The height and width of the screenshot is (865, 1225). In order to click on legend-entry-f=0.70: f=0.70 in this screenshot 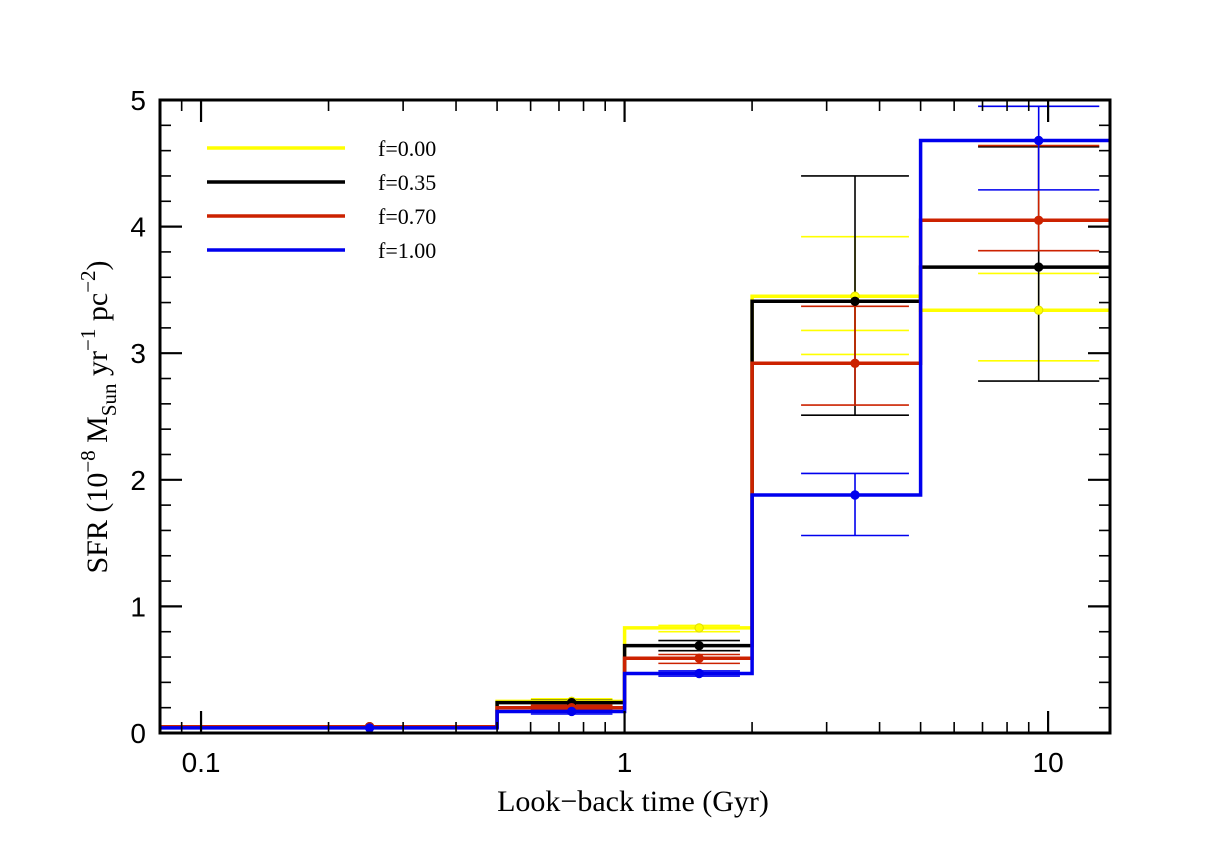, I will do `click(321, 216)`.